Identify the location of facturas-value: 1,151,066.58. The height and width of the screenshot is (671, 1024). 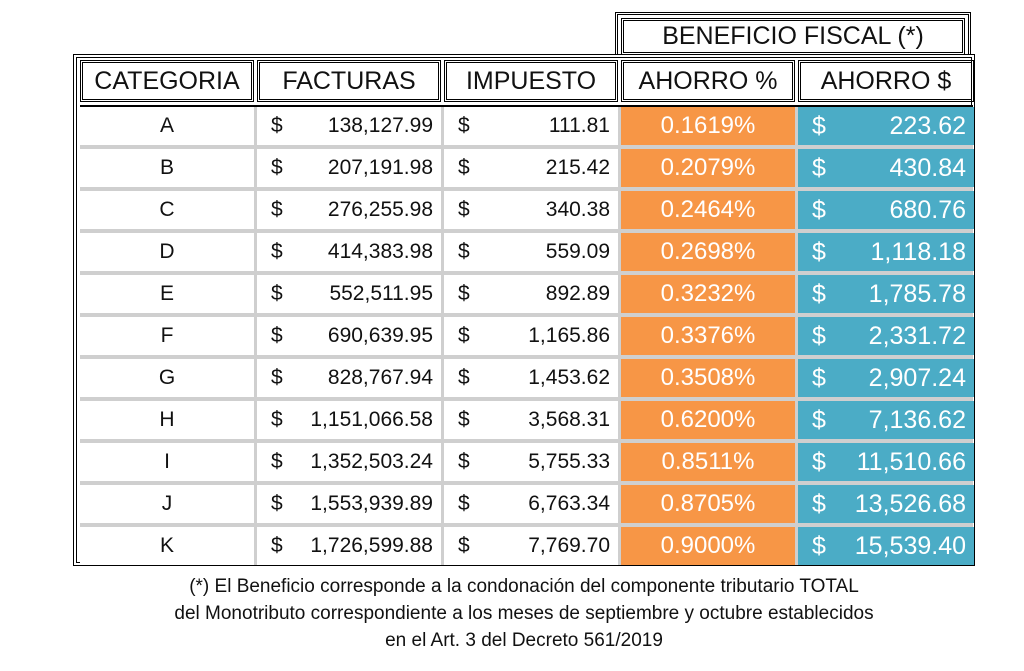
(371, 419).